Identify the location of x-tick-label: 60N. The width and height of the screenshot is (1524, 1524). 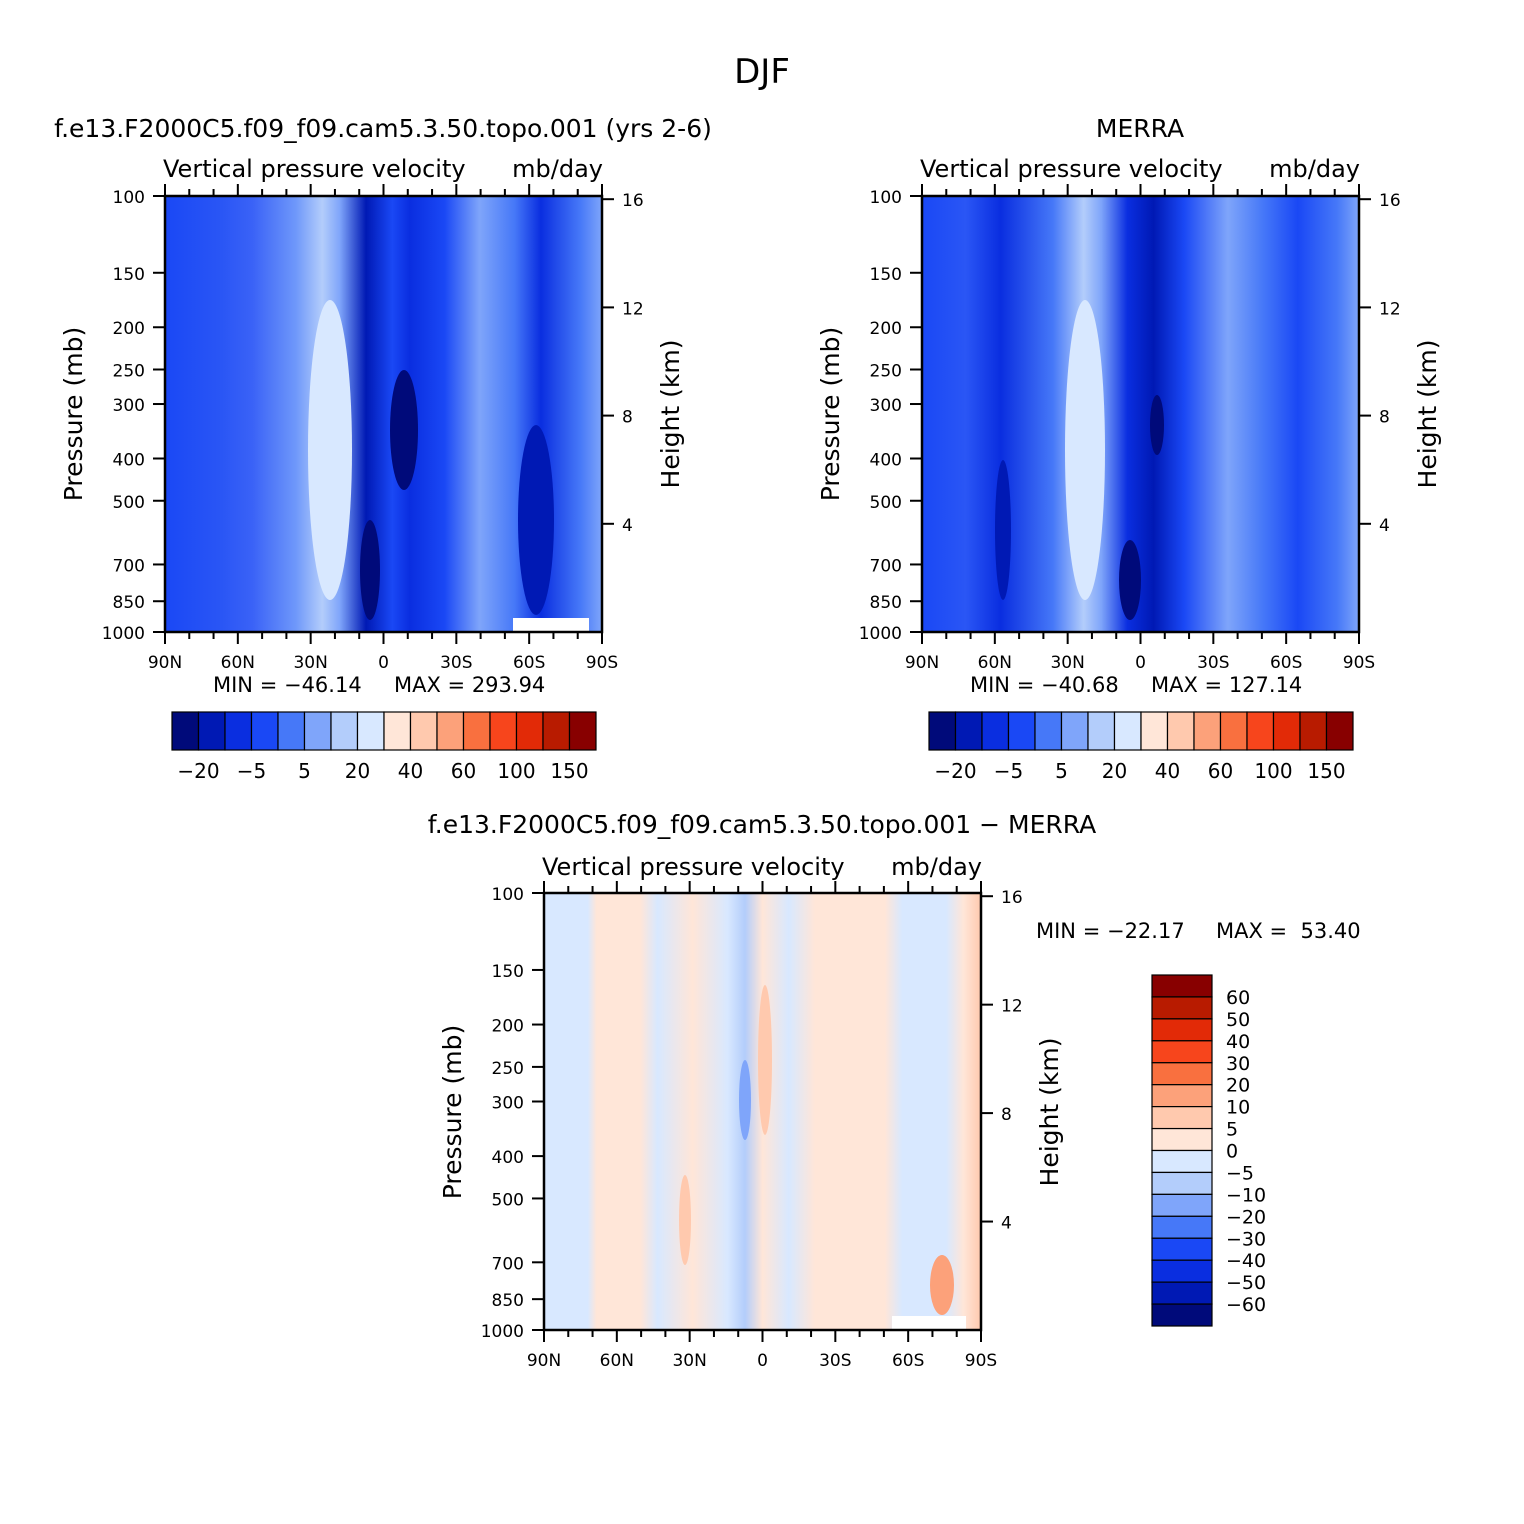
(238, 663).